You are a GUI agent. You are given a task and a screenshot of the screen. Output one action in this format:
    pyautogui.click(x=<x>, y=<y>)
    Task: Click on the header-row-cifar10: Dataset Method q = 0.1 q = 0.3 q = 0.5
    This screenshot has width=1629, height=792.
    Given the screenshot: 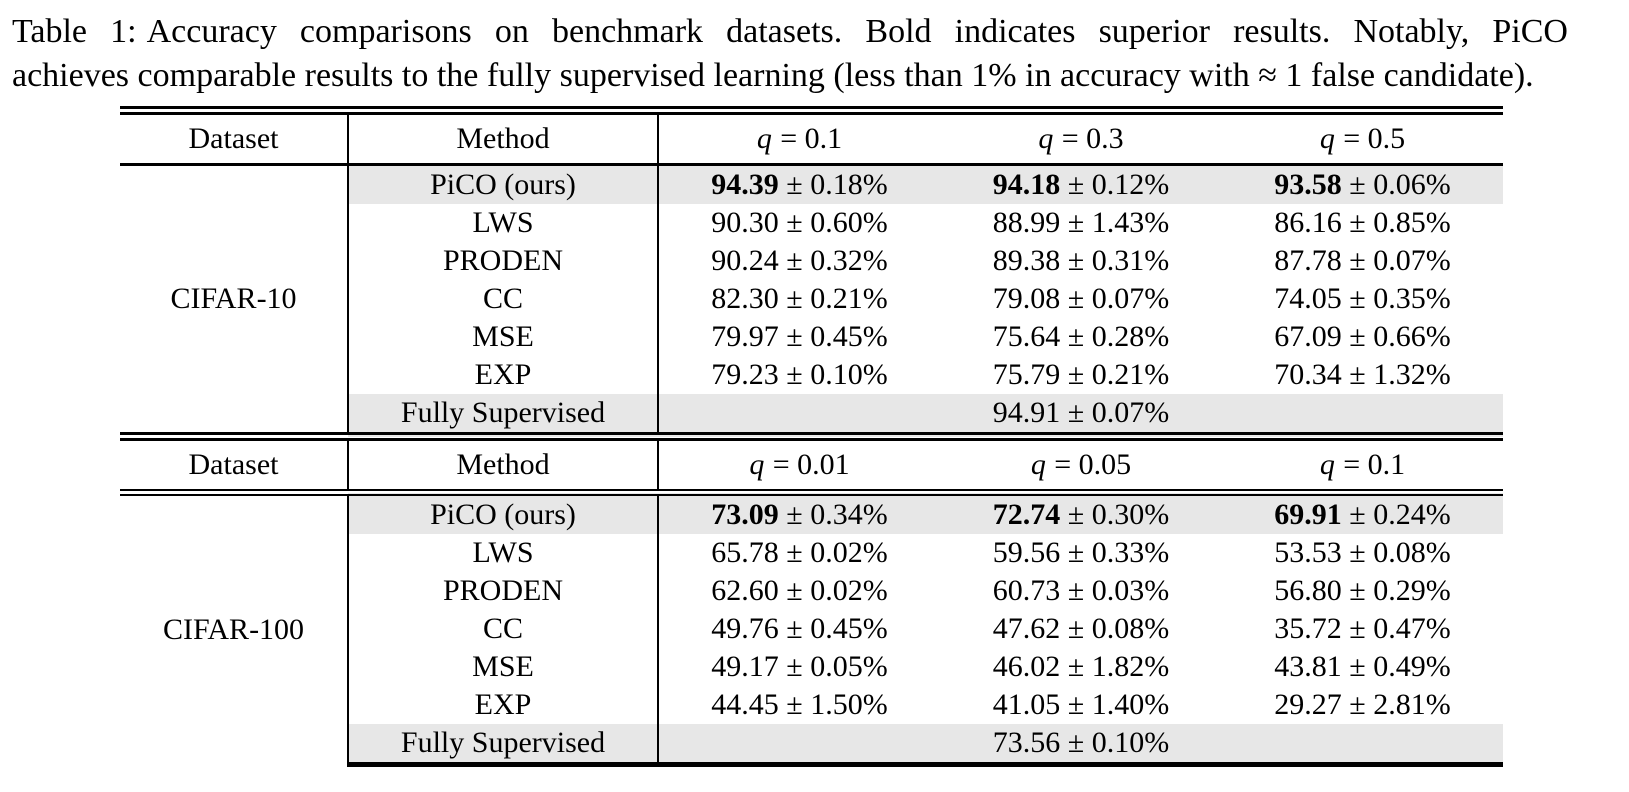 What is the action you would take?
    pyautogui.click(x=811, y=136)
    